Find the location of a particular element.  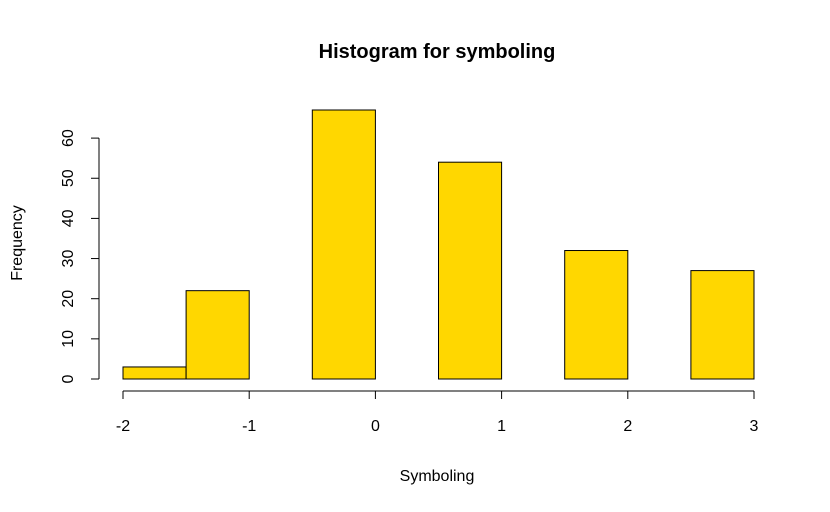

y-tick-label: 30 is located at coordinates (68, 259).